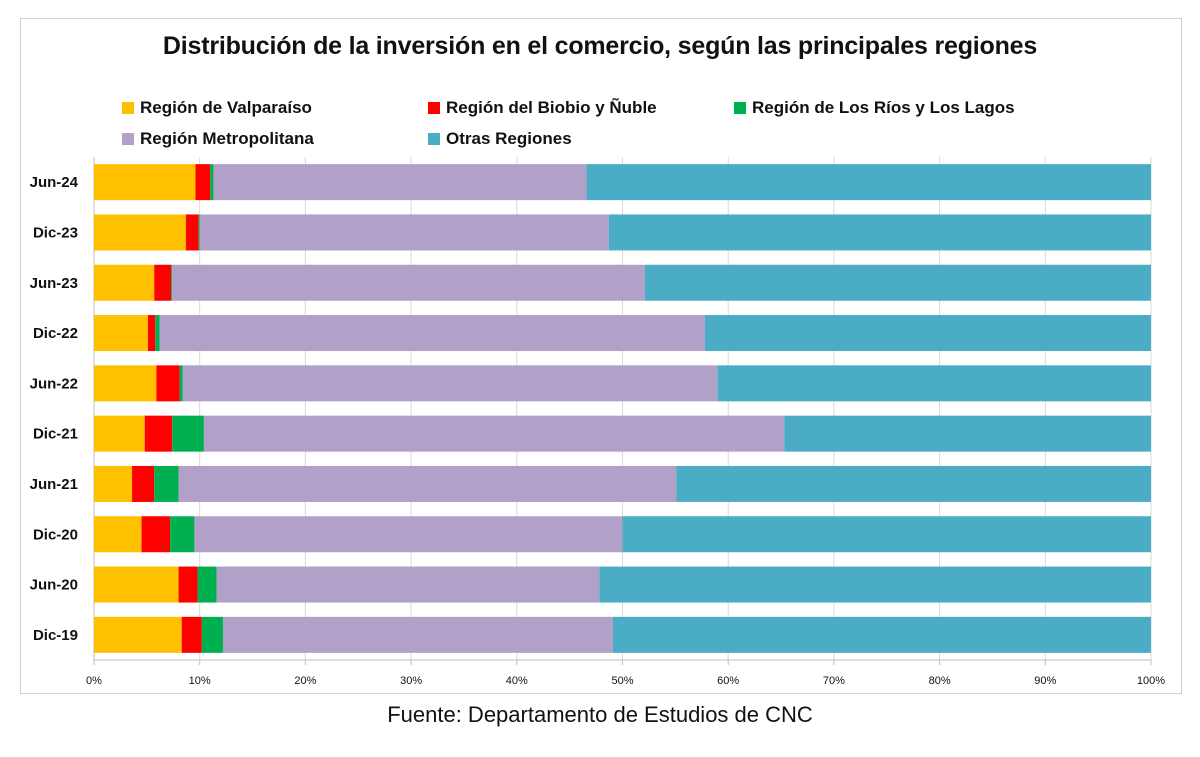 The image size is (1200, 757). What do you see at coordinates (509, 138) in the screenshot?
I see `legend-label-otras: Otras Regiones` at bounding box center [509, 138].